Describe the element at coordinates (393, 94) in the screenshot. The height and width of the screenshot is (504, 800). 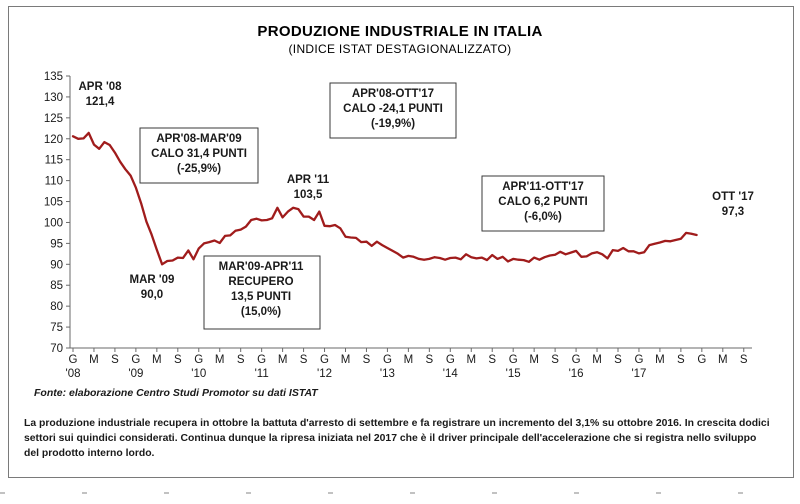
I see `annotation-text: APR'08-OTT'17` at that location.